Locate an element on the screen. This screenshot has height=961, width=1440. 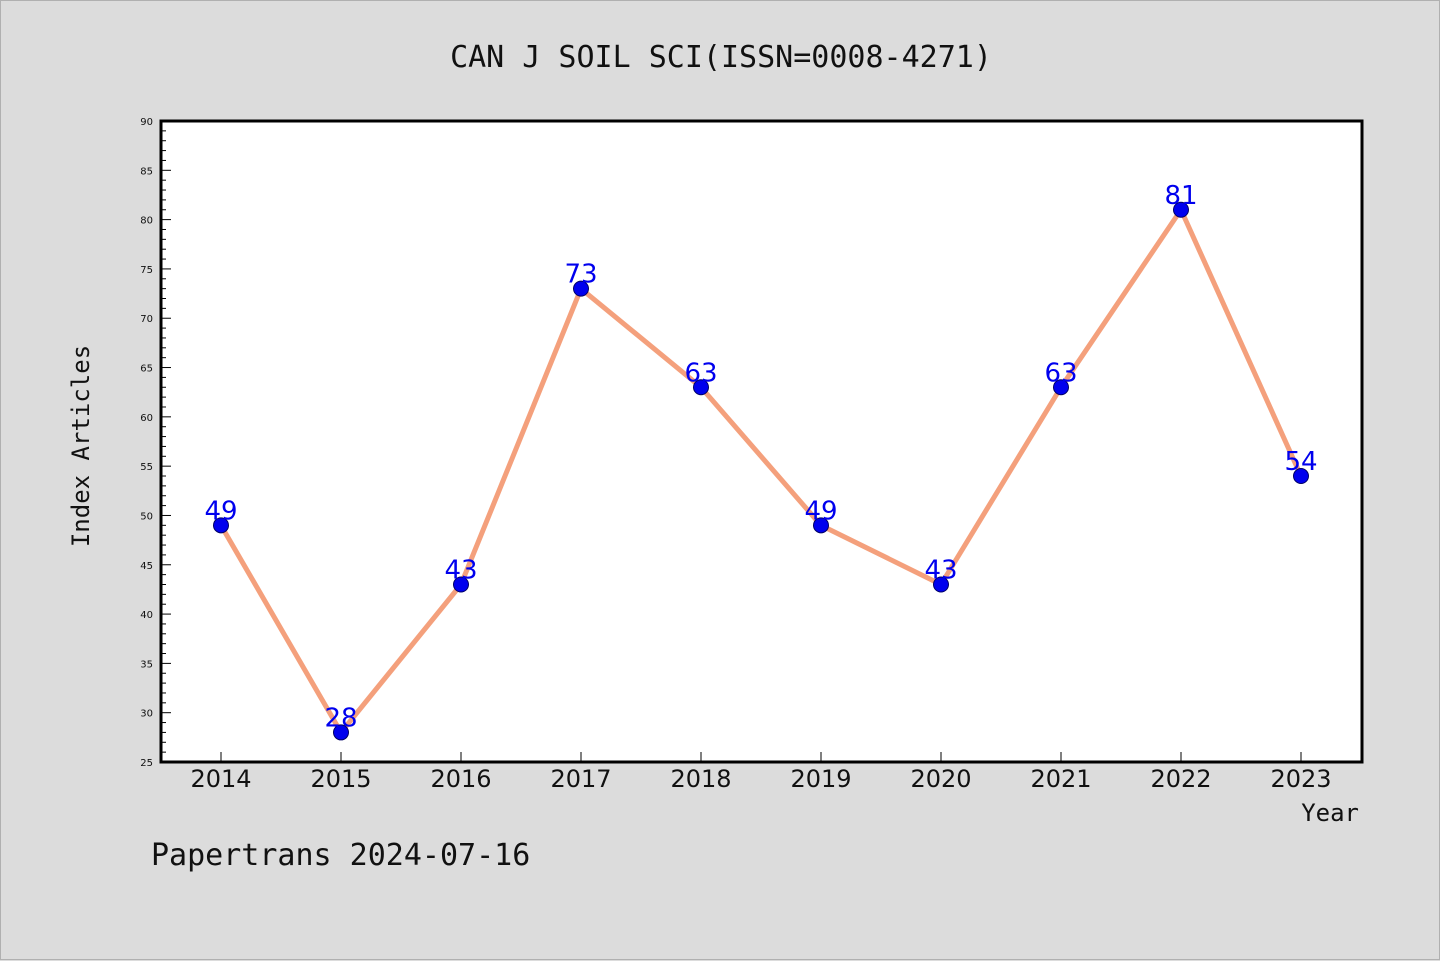
data-label: 73 is located at coordinates (580, 275).